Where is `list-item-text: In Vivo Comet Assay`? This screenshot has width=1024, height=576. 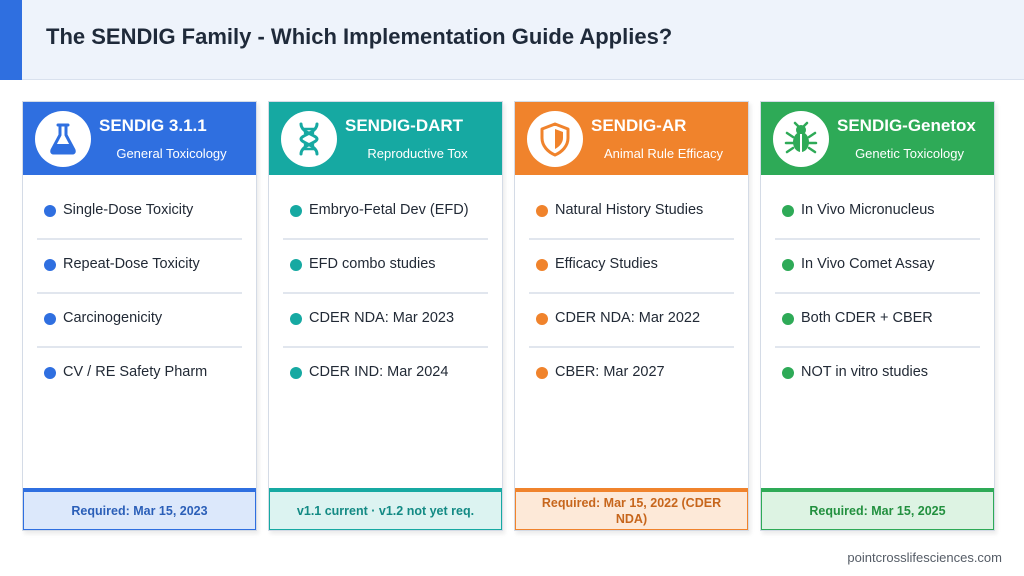 list-item-text: In Vivo Comet Assay is located at coordinates (868, 264).